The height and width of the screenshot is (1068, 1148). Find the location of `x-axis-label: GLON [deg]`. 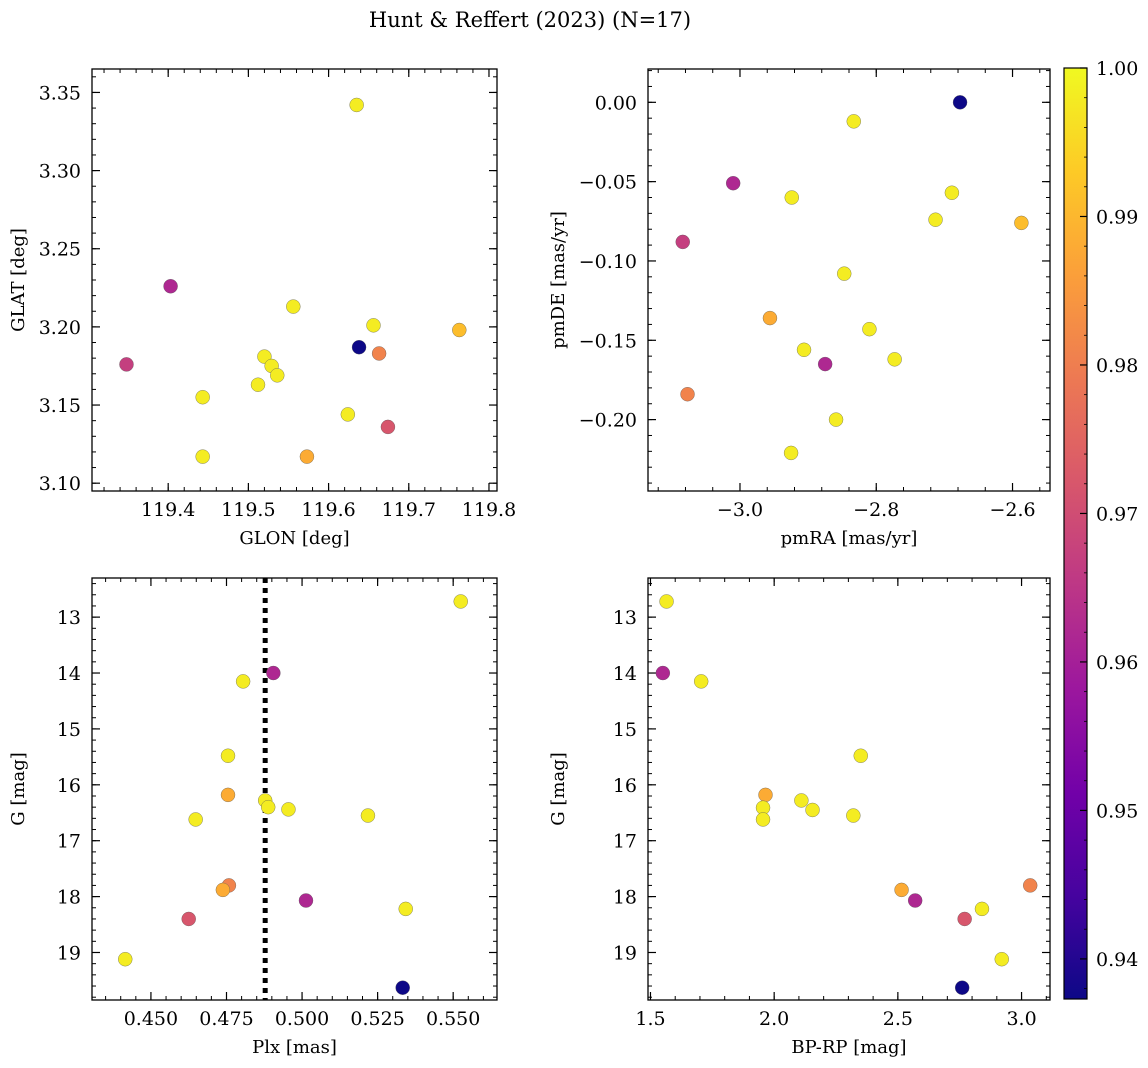

x-axis-label: GLON [deg] is located at coordinates (294, 538).